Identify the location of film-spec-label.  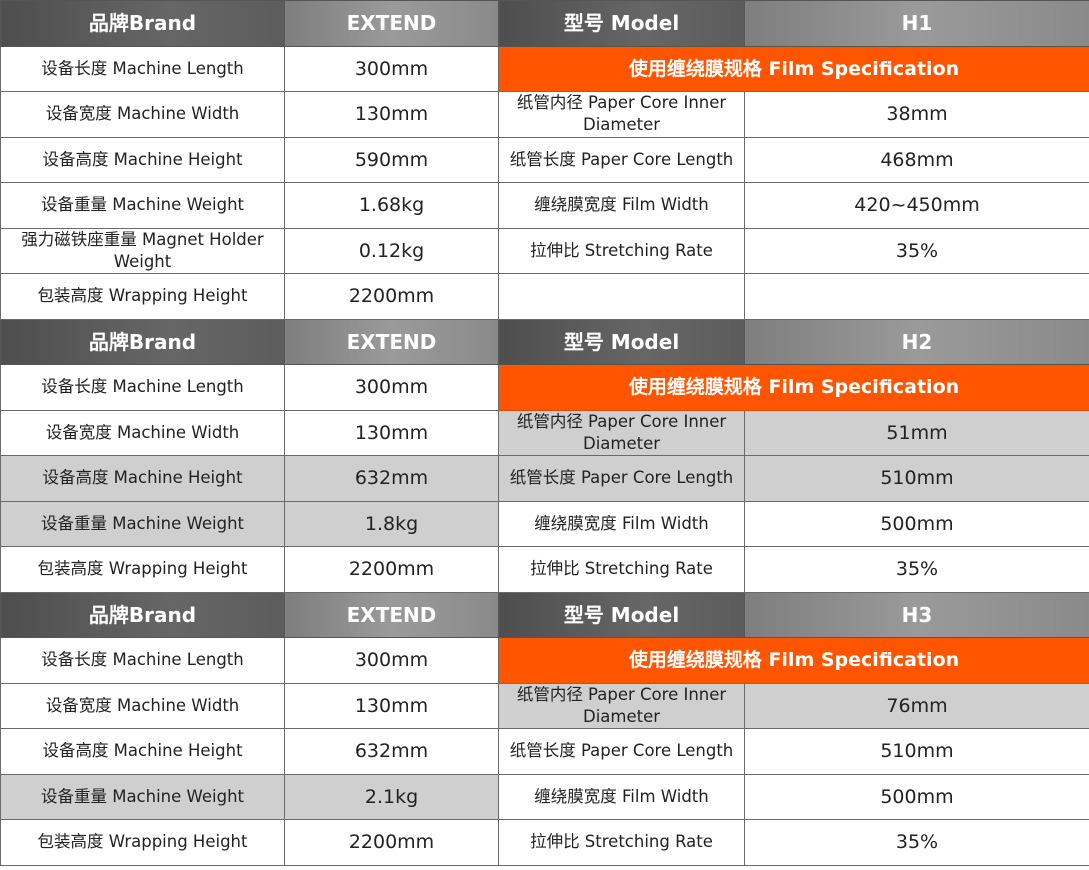
(621, 296).